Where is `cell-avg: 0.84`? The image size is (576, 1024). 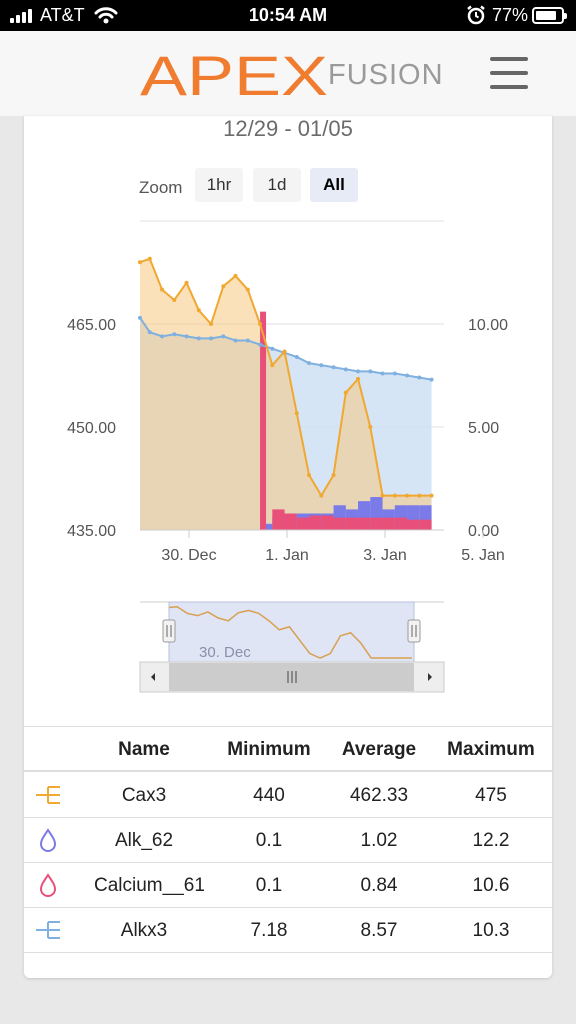
cell-avg: 0.84 is located at coordinates (379, 885).